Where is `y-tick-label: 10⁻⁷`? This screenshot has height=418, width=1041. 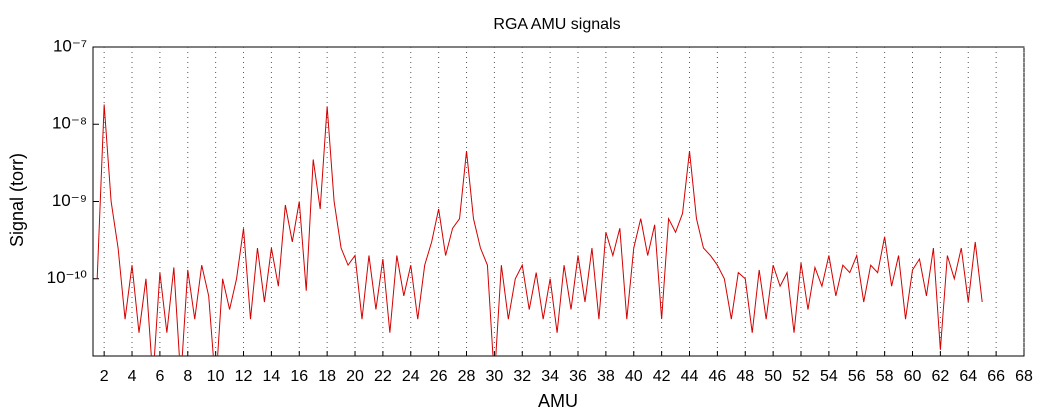
y-tick-label: 10⁻⁷ is located at coordinates (70, 45).